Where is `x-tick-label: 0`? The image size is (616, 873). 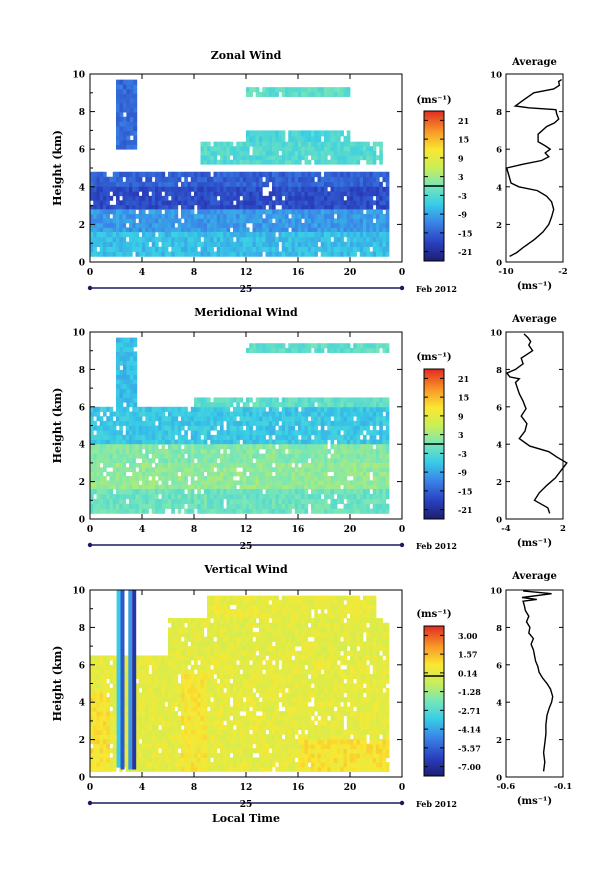
x-tick-label: 0 is located at coordinates (90, 273).